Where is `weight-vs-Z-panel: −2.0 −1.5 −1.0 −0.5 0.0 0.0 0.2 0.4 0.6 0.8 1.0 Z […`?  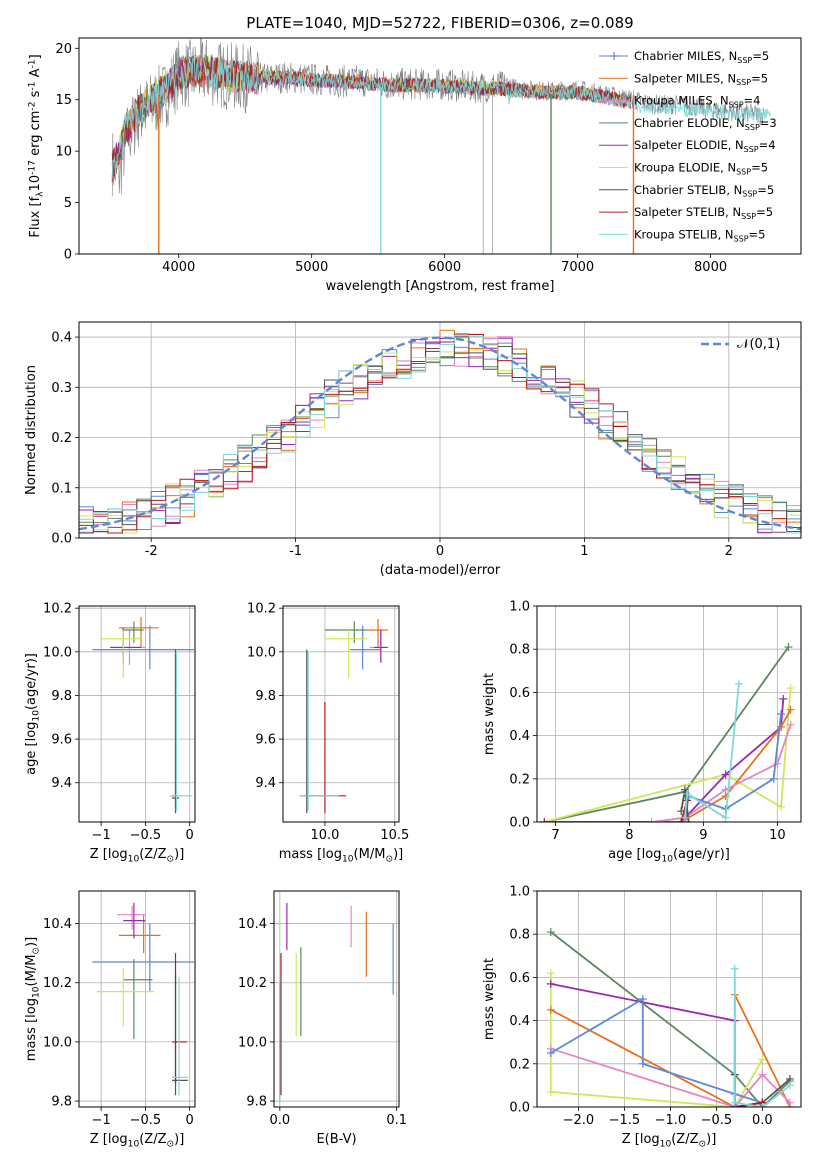 weight-vs-Z-panel: −2.0 −1.5 −1.0 −0.5 0.0 0.0 0.2 0.4 0.6 0.8 1.0 Z [… is located at coordinates (642, 1017).